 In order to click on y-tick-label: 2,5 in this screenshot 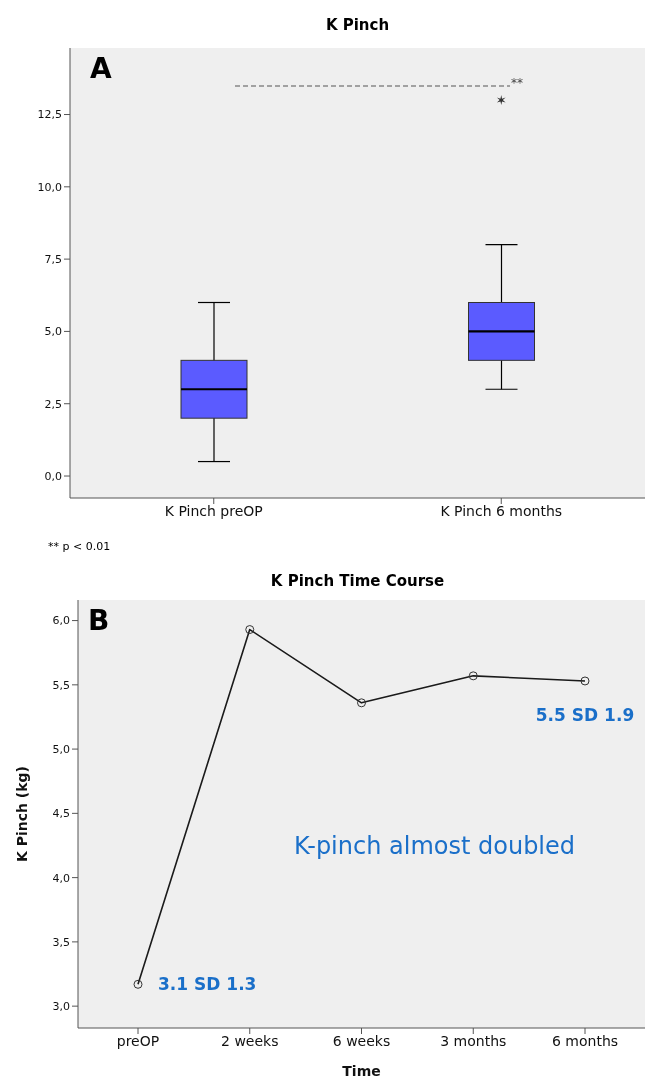, I will do `click(53, 404)`.